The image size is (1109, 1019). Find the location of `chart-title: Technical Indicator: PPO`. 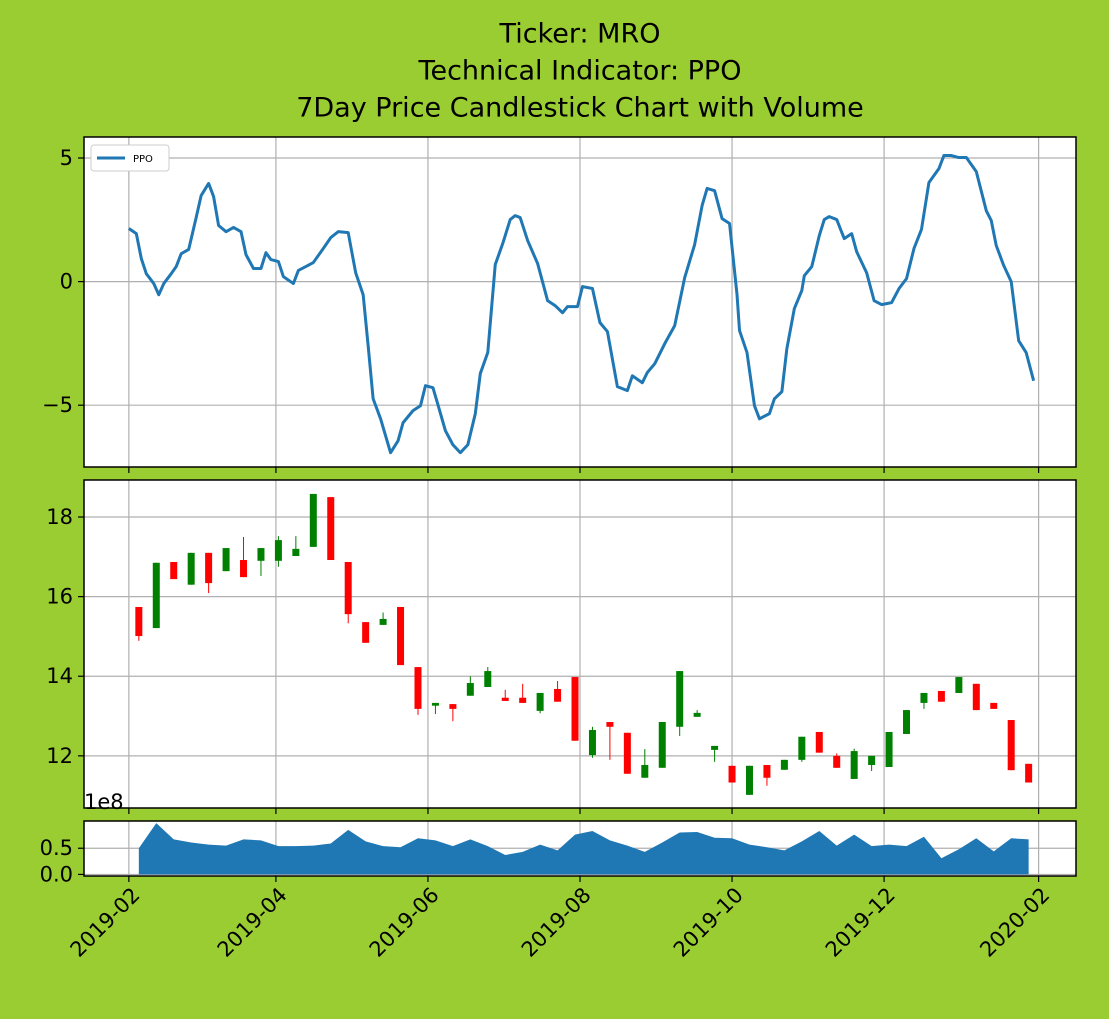

chart-title: Technical Indicator: PPO is located at coordinates (580, 71).